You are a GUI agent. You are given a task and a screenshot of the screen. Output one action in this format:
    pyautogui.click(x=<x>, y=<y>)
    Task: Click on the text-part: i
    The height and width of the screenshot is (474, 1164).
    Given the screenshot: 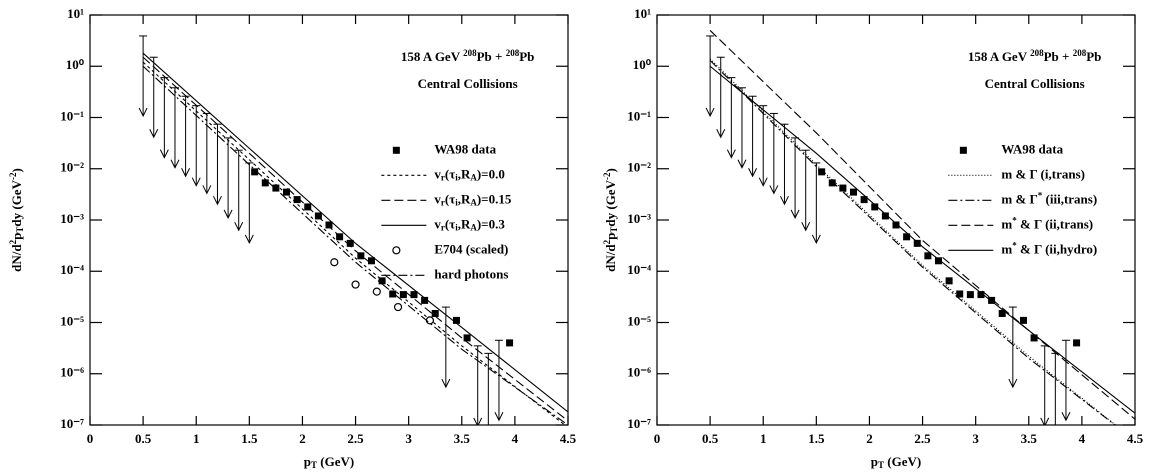 What is the action you would take?
    pyautogui.click(x=456, y=202)
    